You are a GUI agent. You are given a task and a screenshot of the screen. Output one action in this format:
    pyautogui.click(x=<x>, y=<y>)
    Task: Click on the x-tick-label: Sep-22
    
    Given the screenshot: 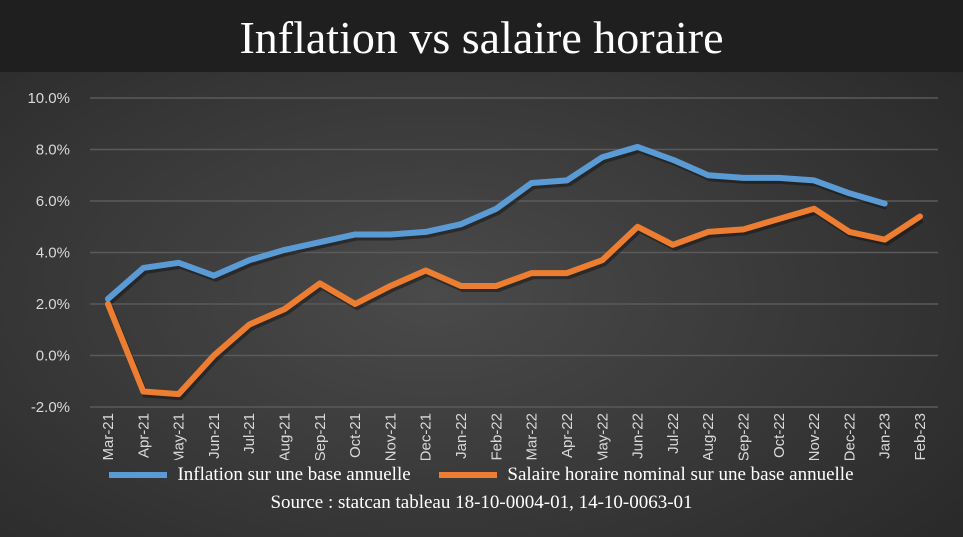 What is the action you would take?
    pyautogui.click(x=743, y=436)
    